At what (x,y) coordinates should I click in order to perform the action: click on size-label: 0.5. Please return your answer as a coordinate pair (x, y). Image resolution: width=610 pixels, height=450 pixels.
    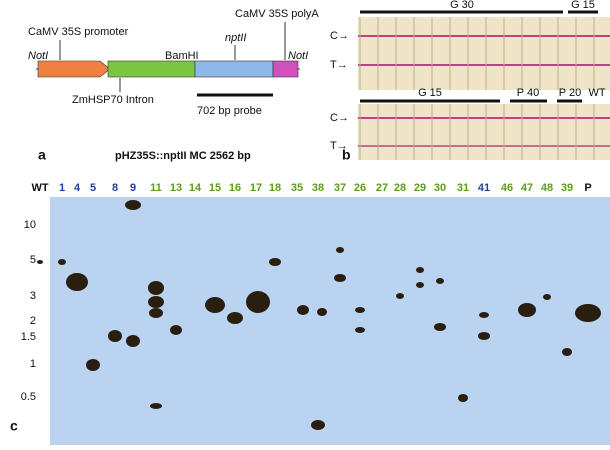
    Looking at the image, I should click on (28, 397).